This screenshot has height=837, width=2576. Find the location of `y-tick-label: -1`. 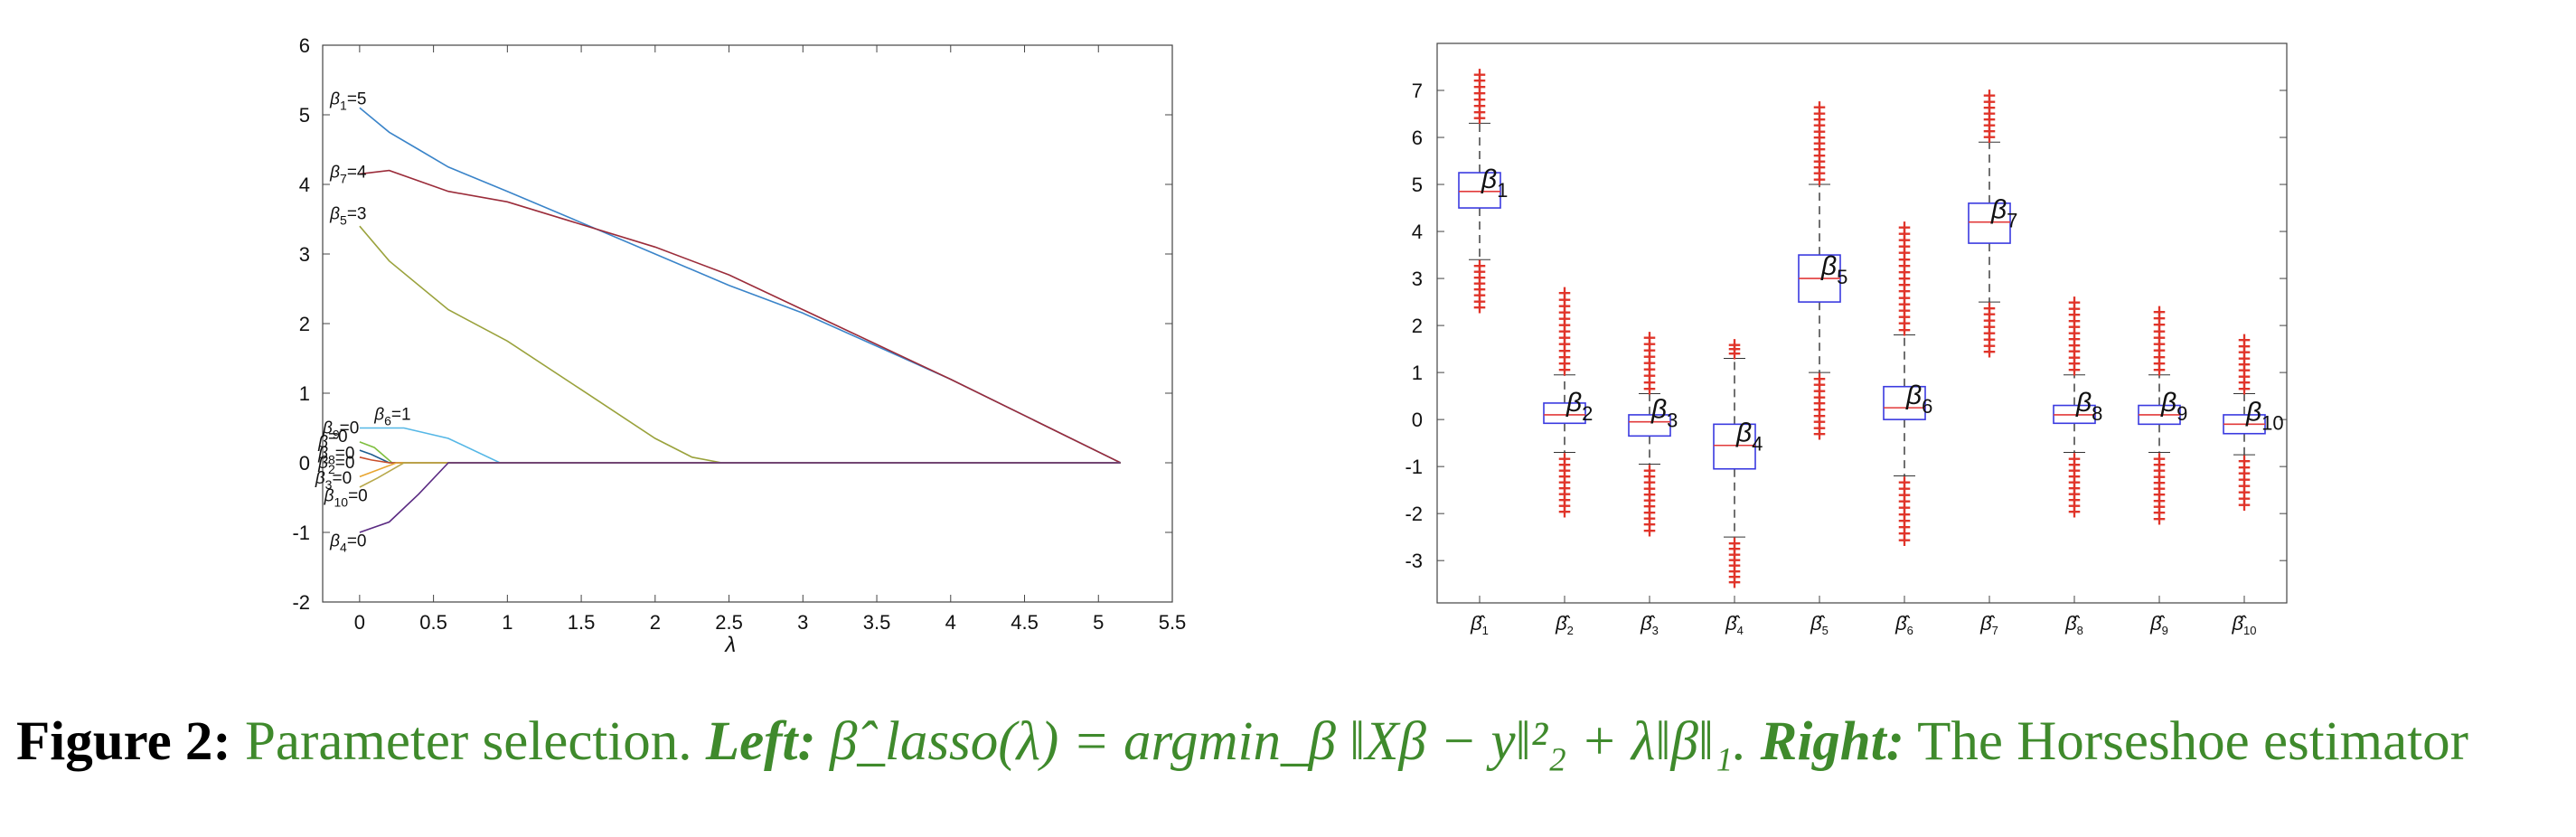

y-tick-label: -1 is located at coordinates (301, 533).